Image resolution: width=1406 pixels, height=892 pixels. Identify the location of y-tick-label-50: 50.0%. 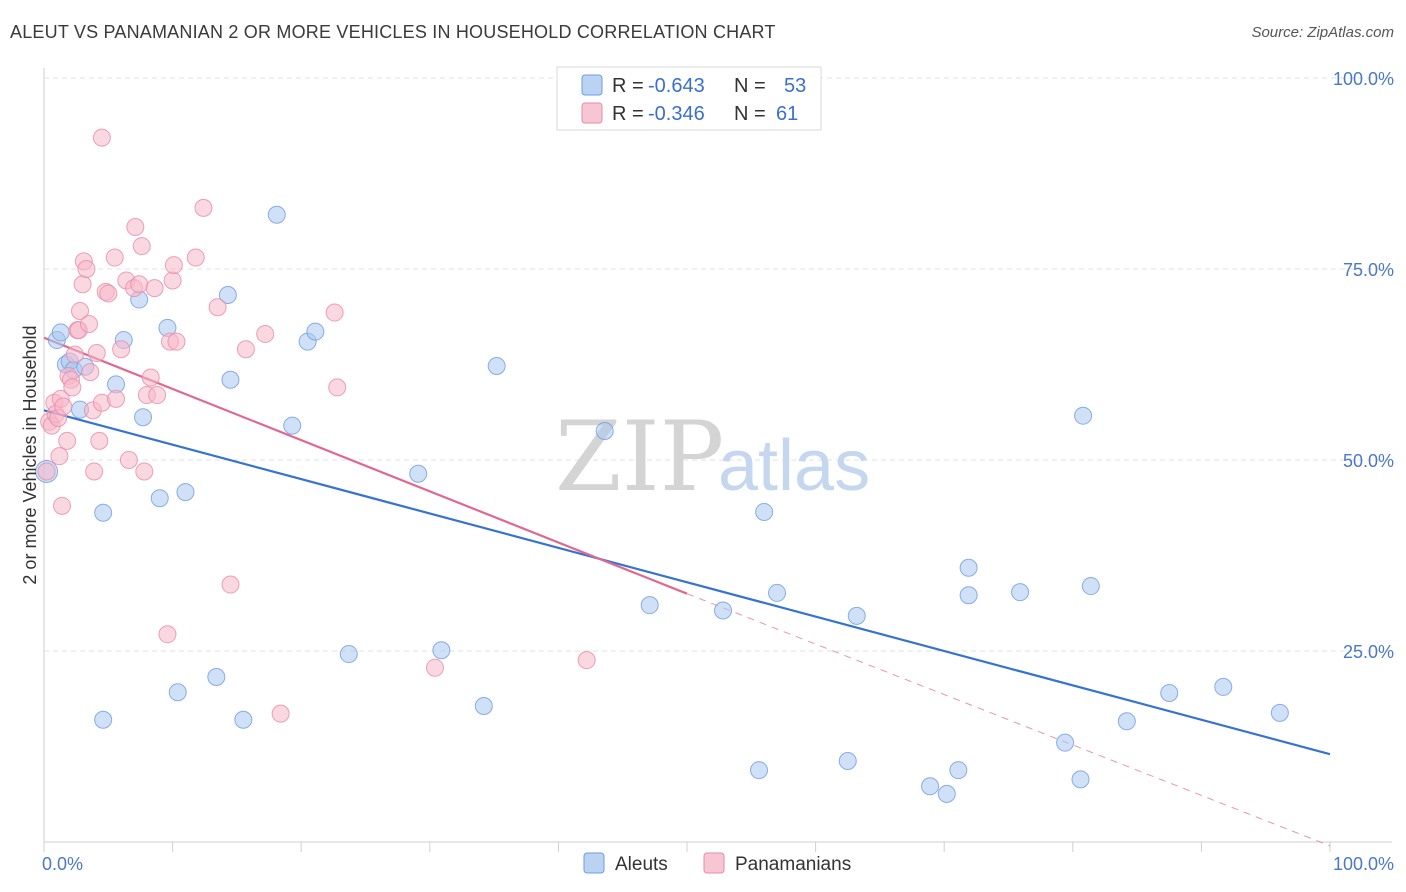
(1368, 461).